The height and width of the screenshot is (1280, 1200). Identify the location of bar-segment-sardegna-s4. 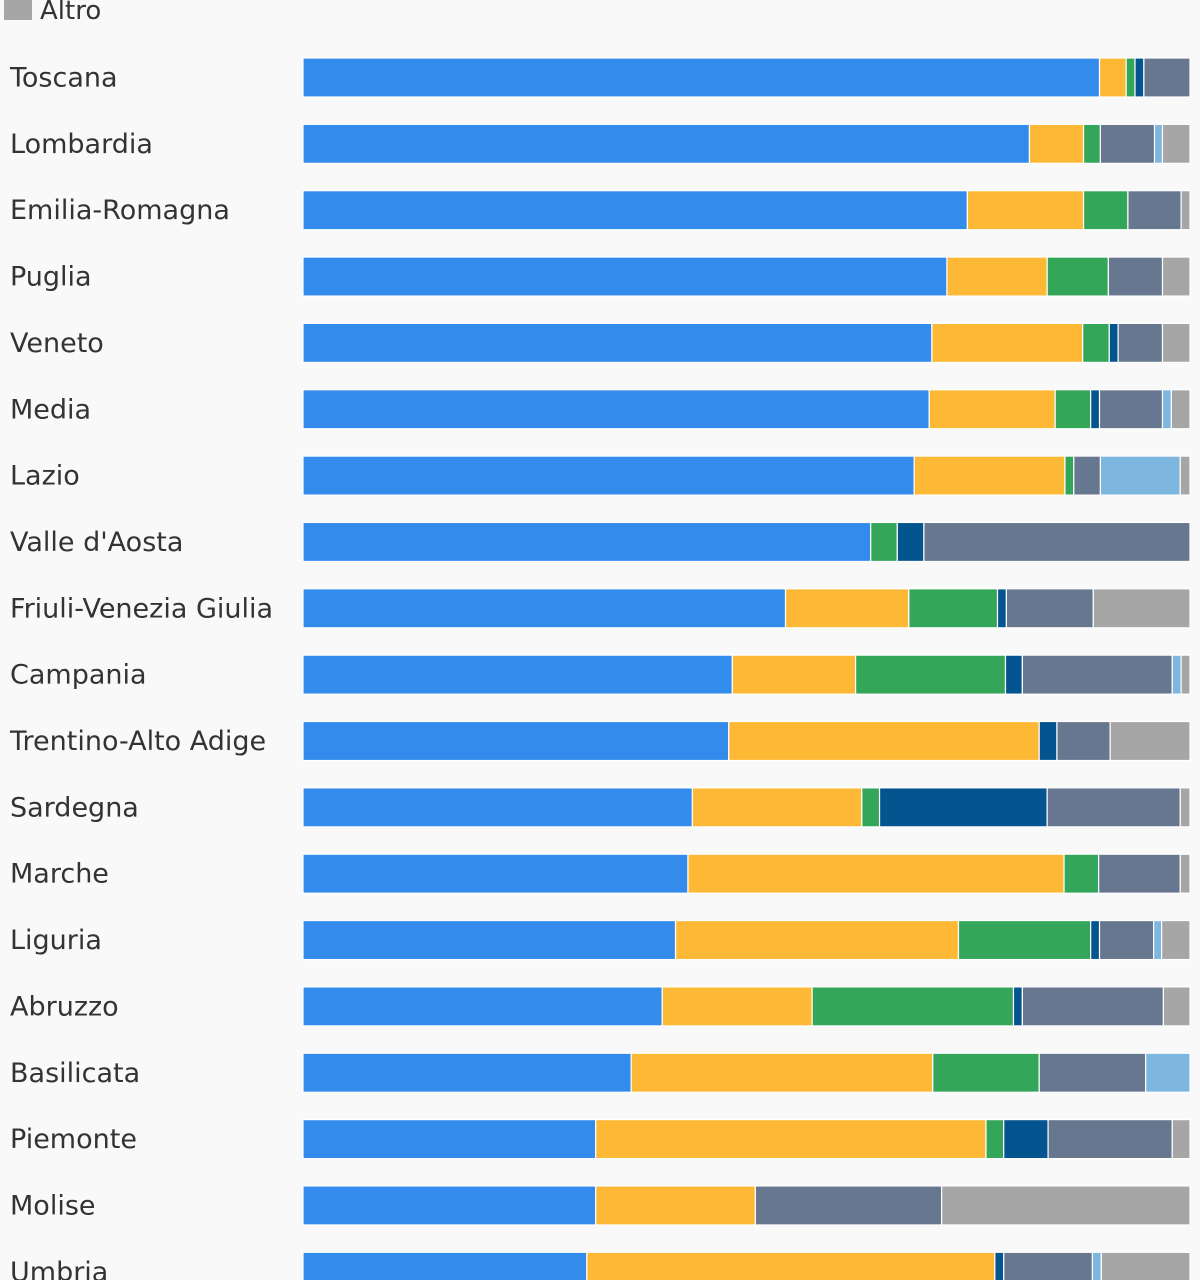
(963, 807).